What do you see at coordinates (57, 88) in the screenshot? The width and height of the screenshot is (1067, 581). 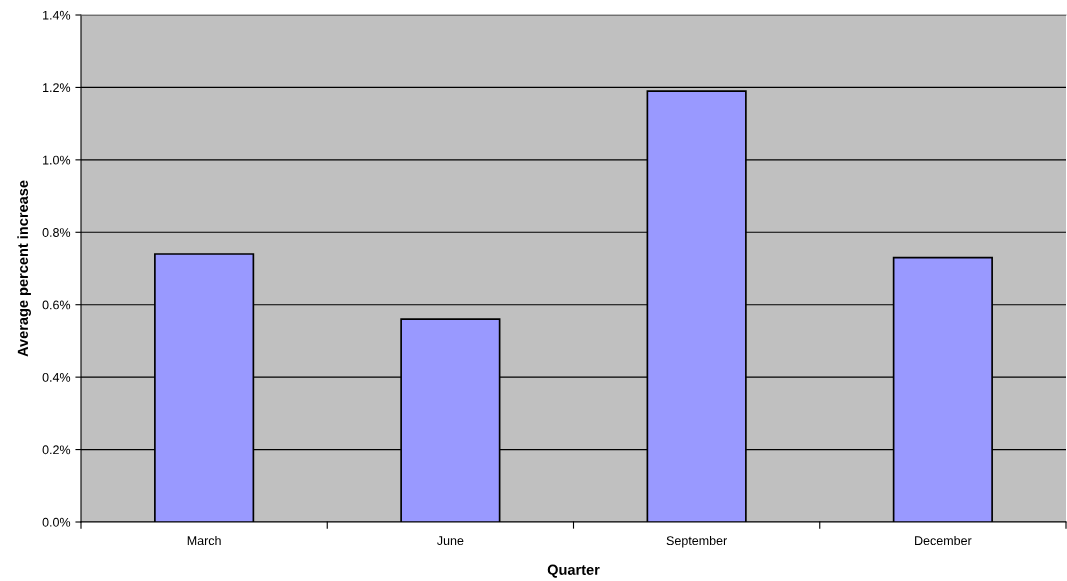 I see `y-tick-label: 1.2%` at bounding box center [57, 88].